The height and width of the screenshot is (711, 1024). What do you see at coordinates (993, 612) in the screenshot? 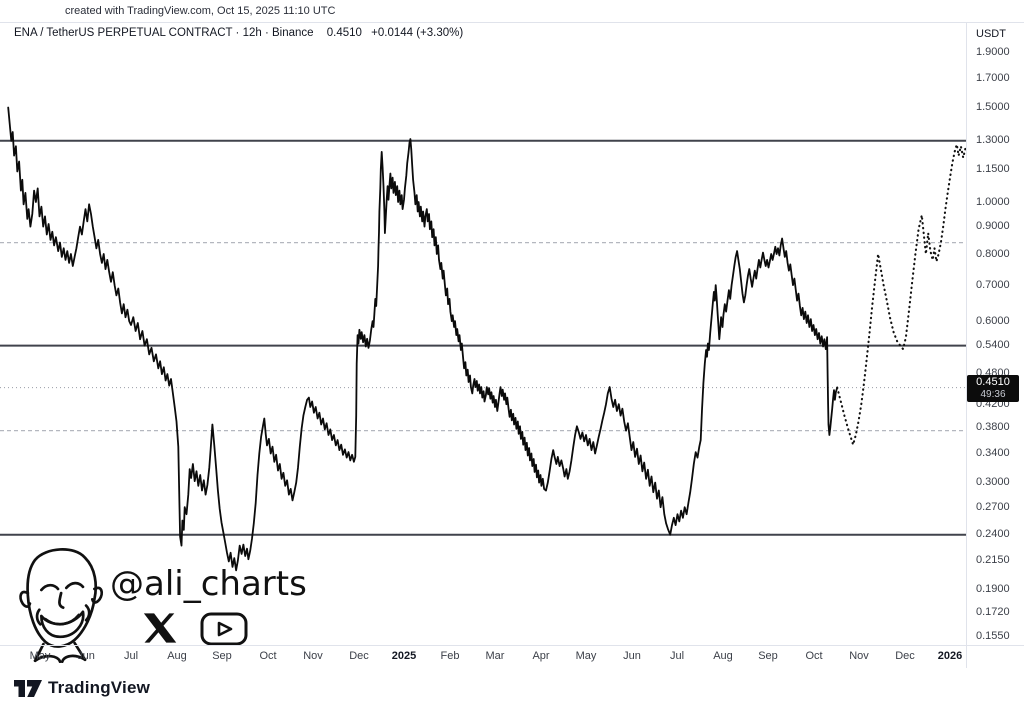
I see `price-axis-label: 0.1720` at bounding box center [993, 612].